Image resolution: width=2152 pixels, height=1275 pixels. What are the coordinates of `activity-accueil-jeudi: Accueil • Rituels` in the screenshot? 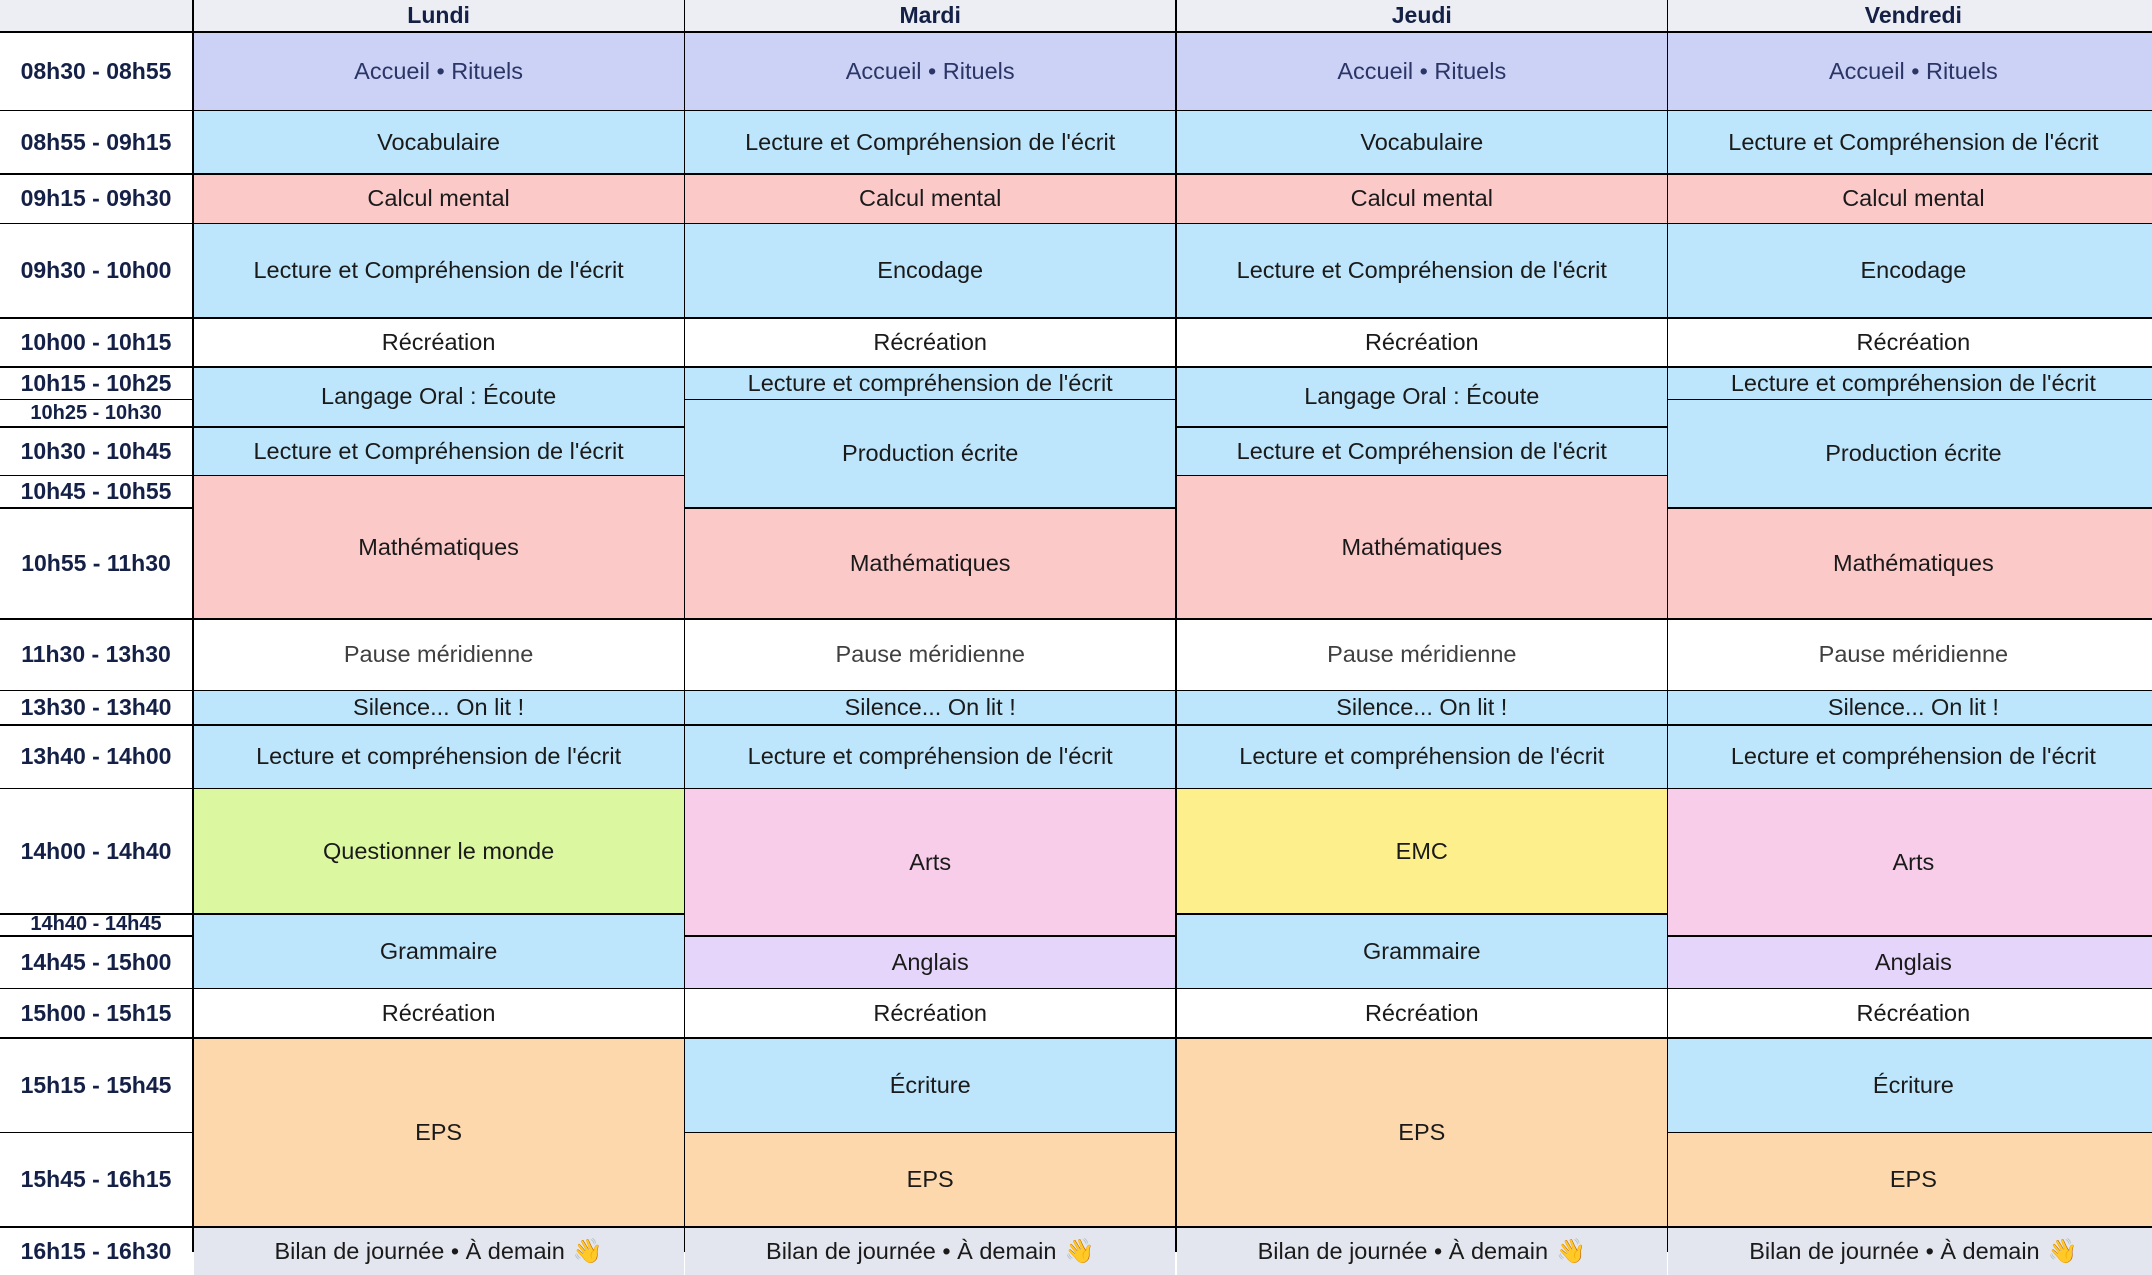 It's located at (1421, 71).